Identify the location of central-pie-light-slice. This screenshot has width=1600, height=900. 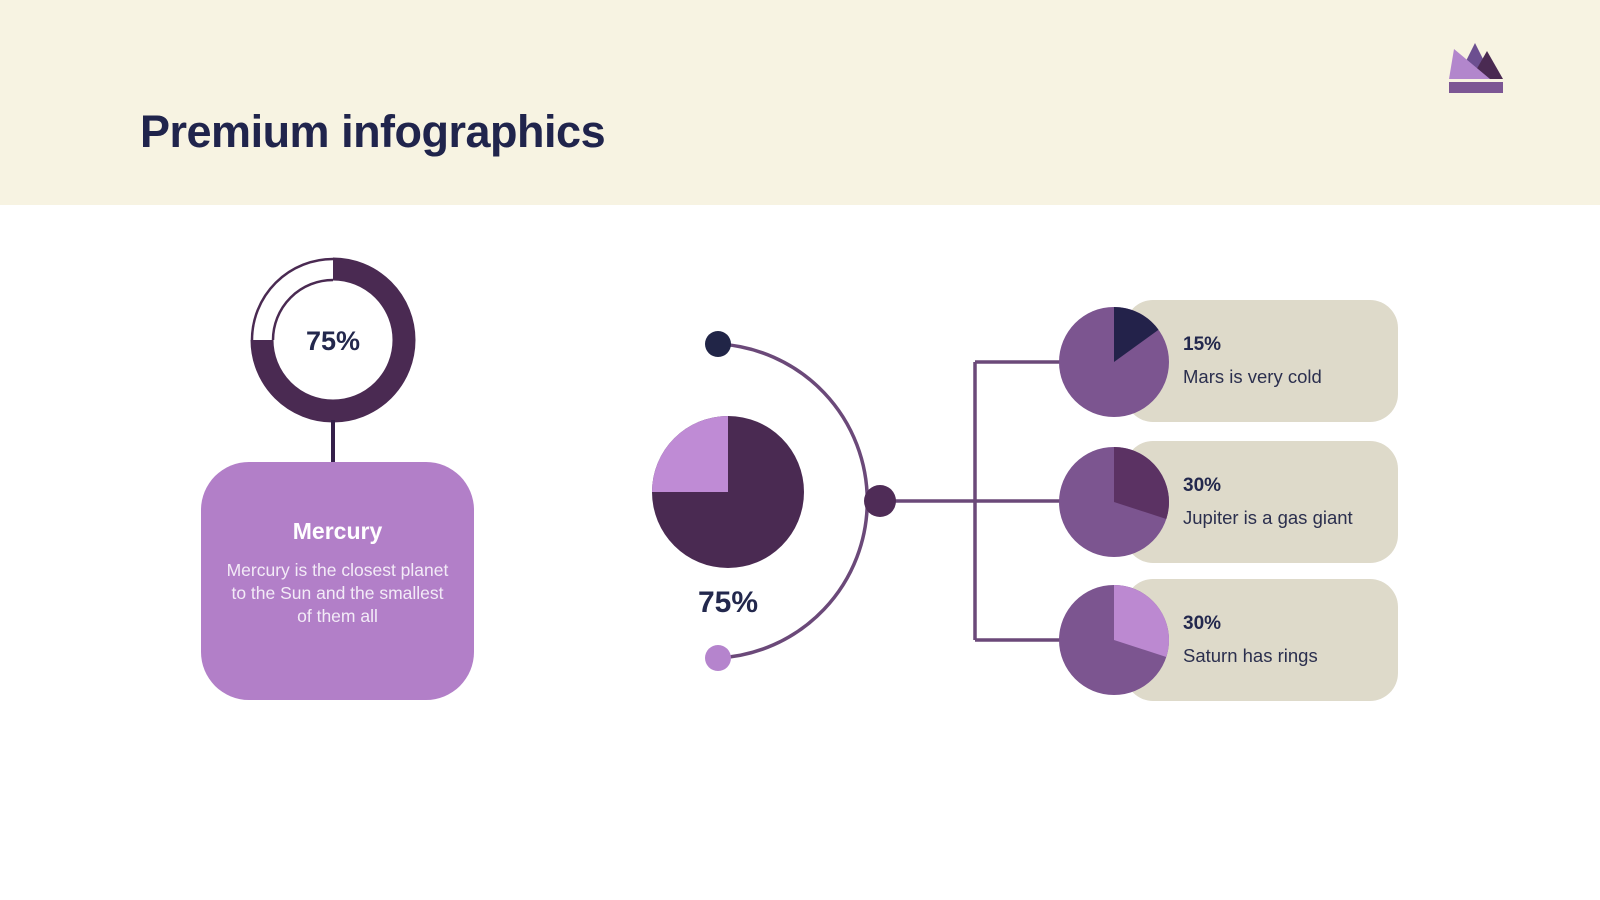
(690, 454).